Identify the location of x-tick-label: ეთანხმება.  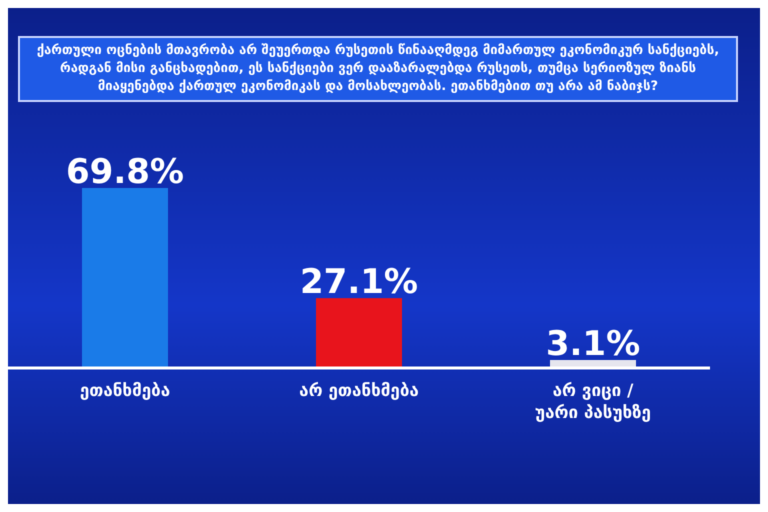
(125, 391).